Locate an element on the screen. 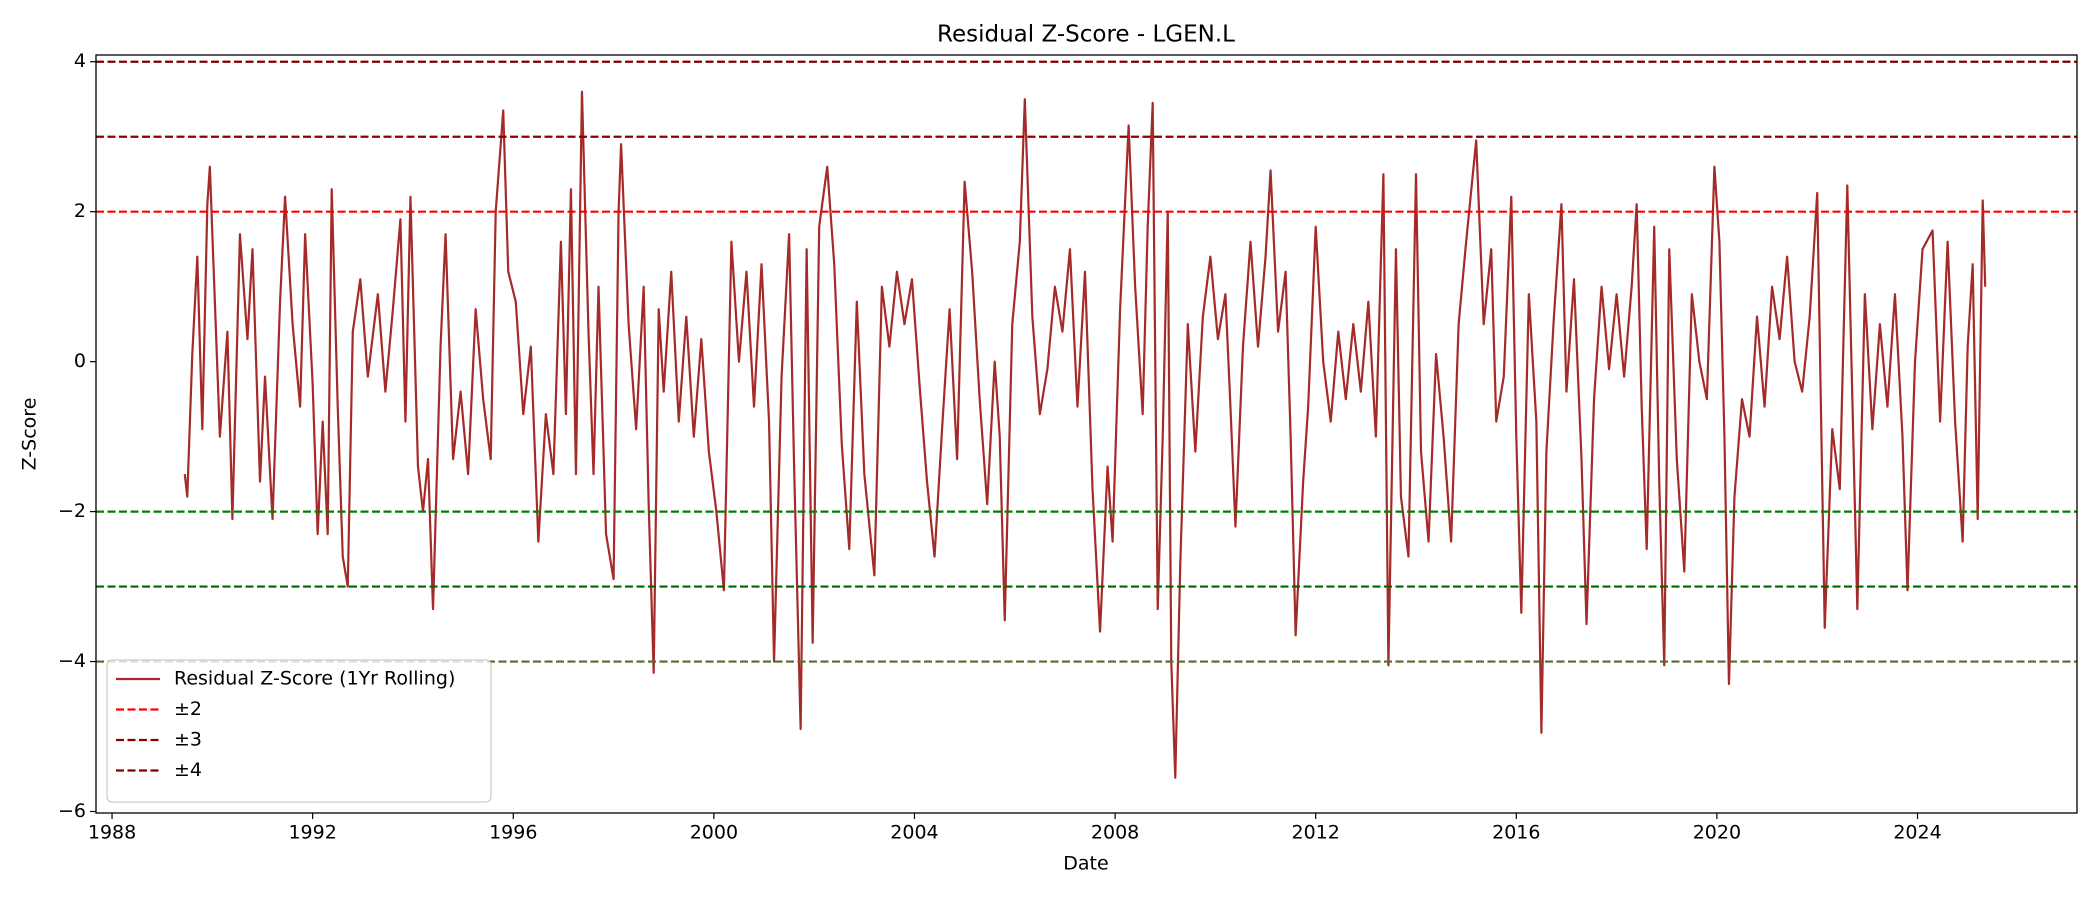 The image size is (2100, 904). x-tick-label: 2024 is located at coordinates (1917, 833).